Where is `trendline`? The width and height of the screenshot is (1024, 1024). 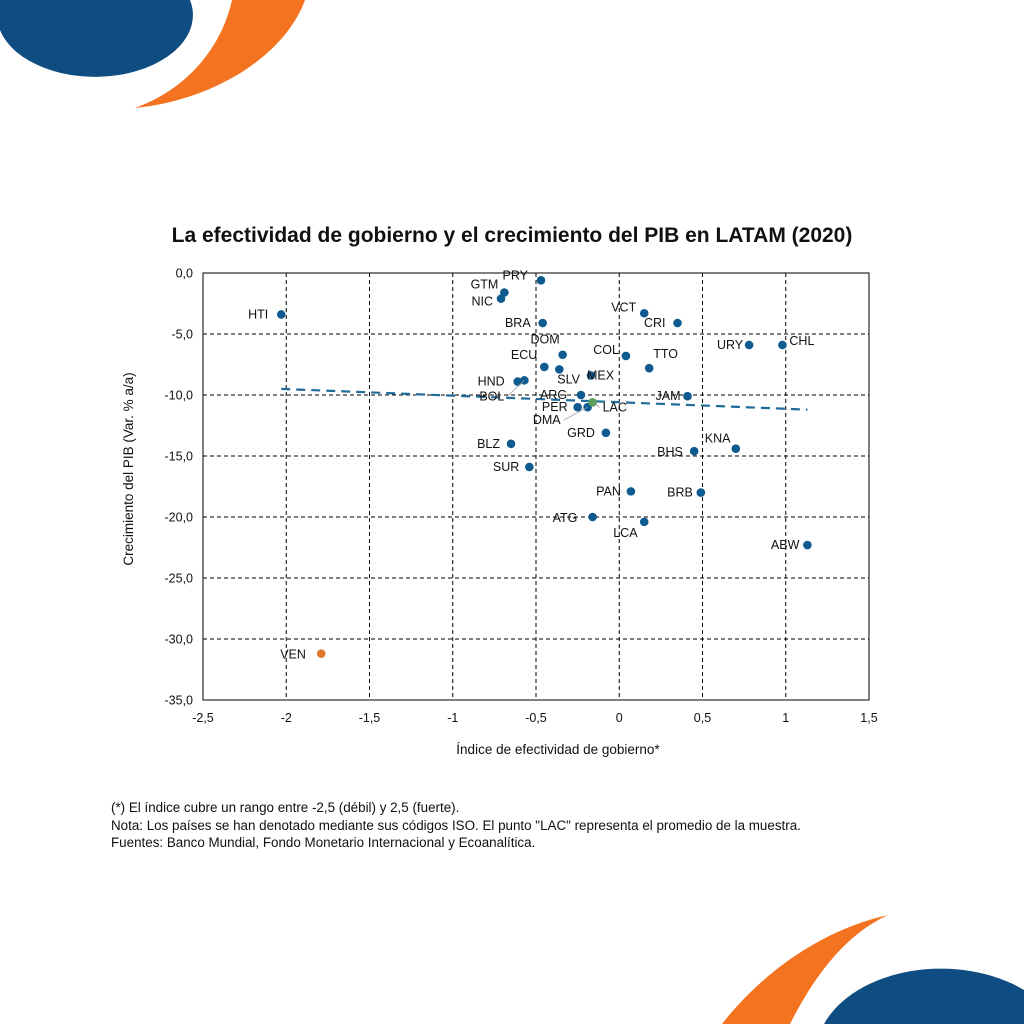 trendline is located at coordinates (544, 399).